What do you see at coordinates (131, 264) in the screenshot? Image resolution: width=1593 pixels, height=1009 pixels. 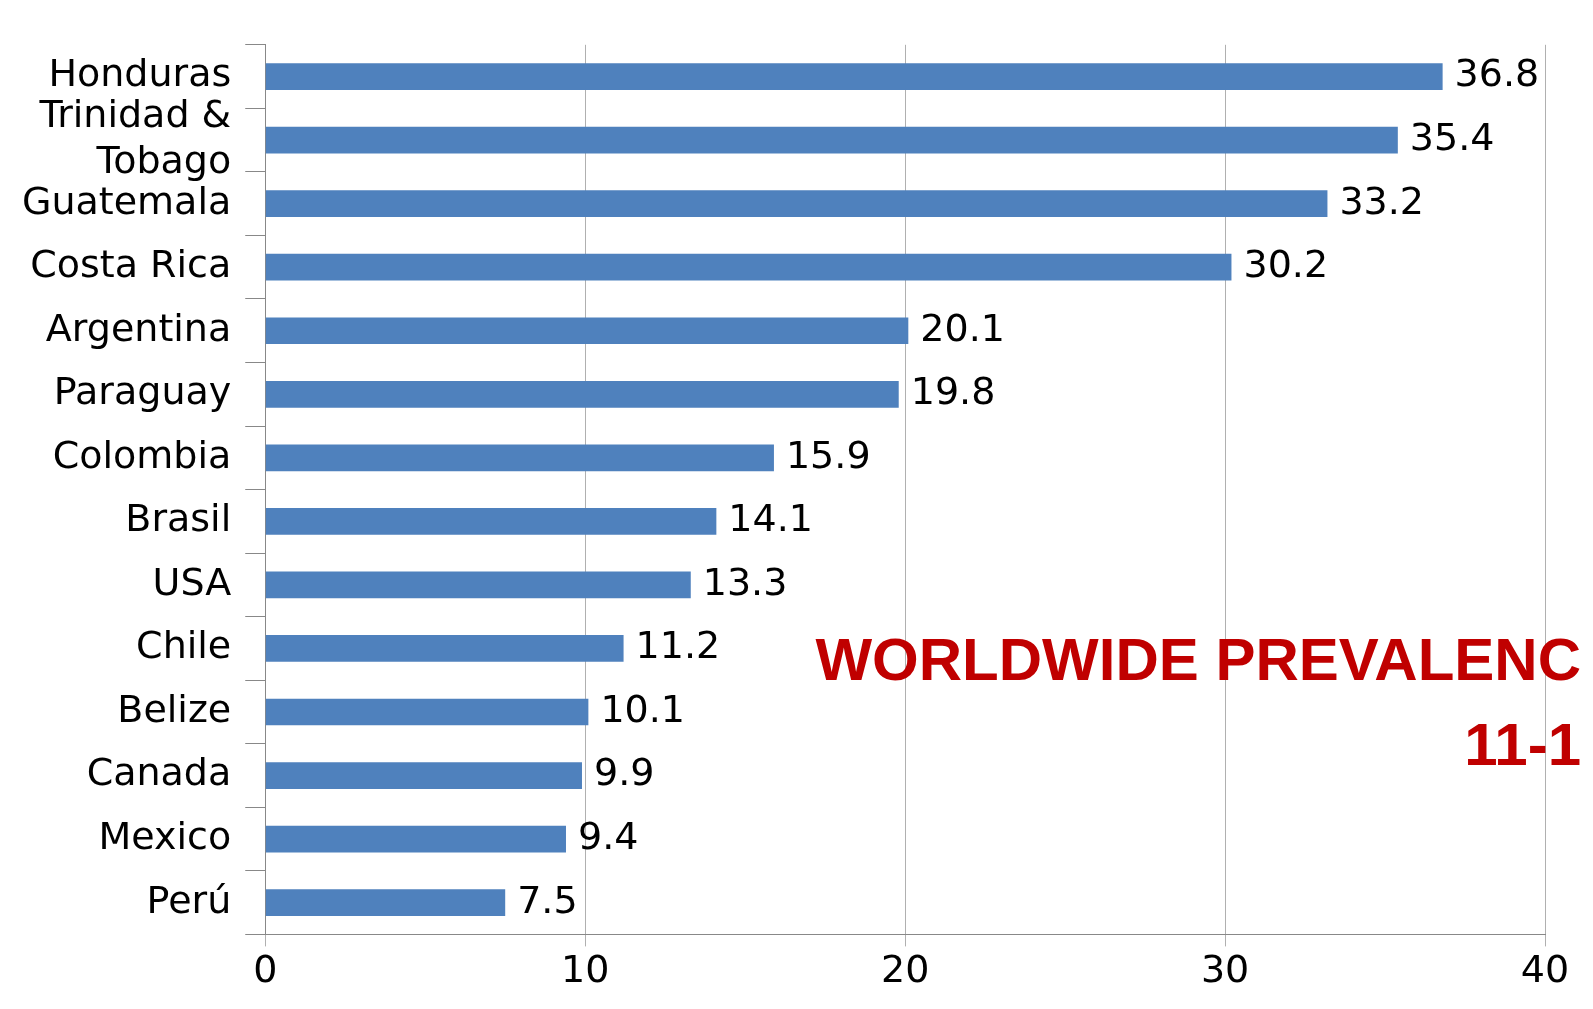 I see `y-tick-label: Costa Rica` at bounding box center [131, 264].